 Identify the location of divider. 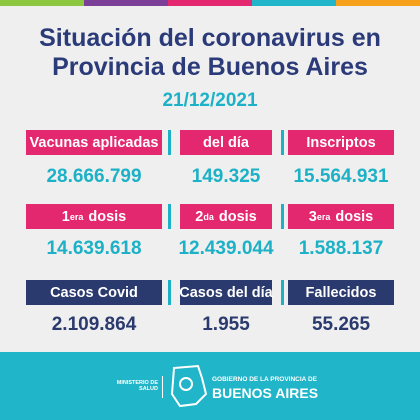
(162, 387).